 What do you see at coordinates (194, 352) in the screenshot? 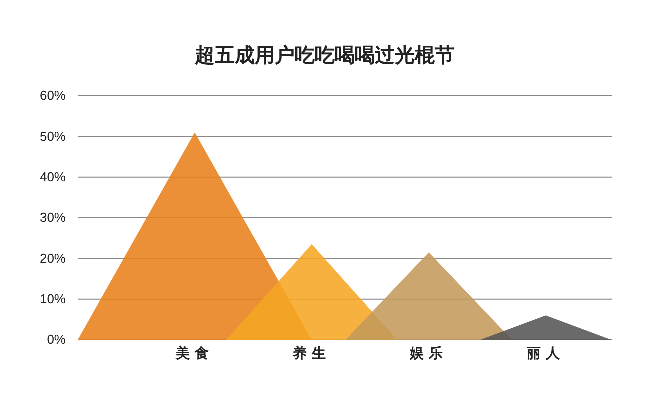
I see `x-tick-label: 美食` at bounding box center [194, 352].